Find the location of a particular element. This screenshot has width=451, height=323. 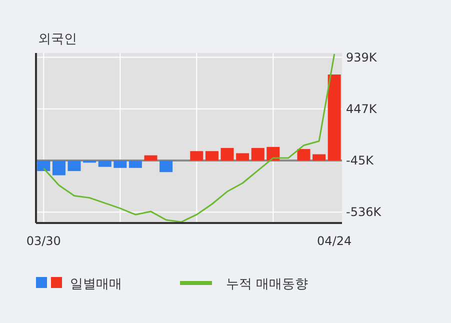

legend-label: 일별매매 is located at coordinates (96, 284).